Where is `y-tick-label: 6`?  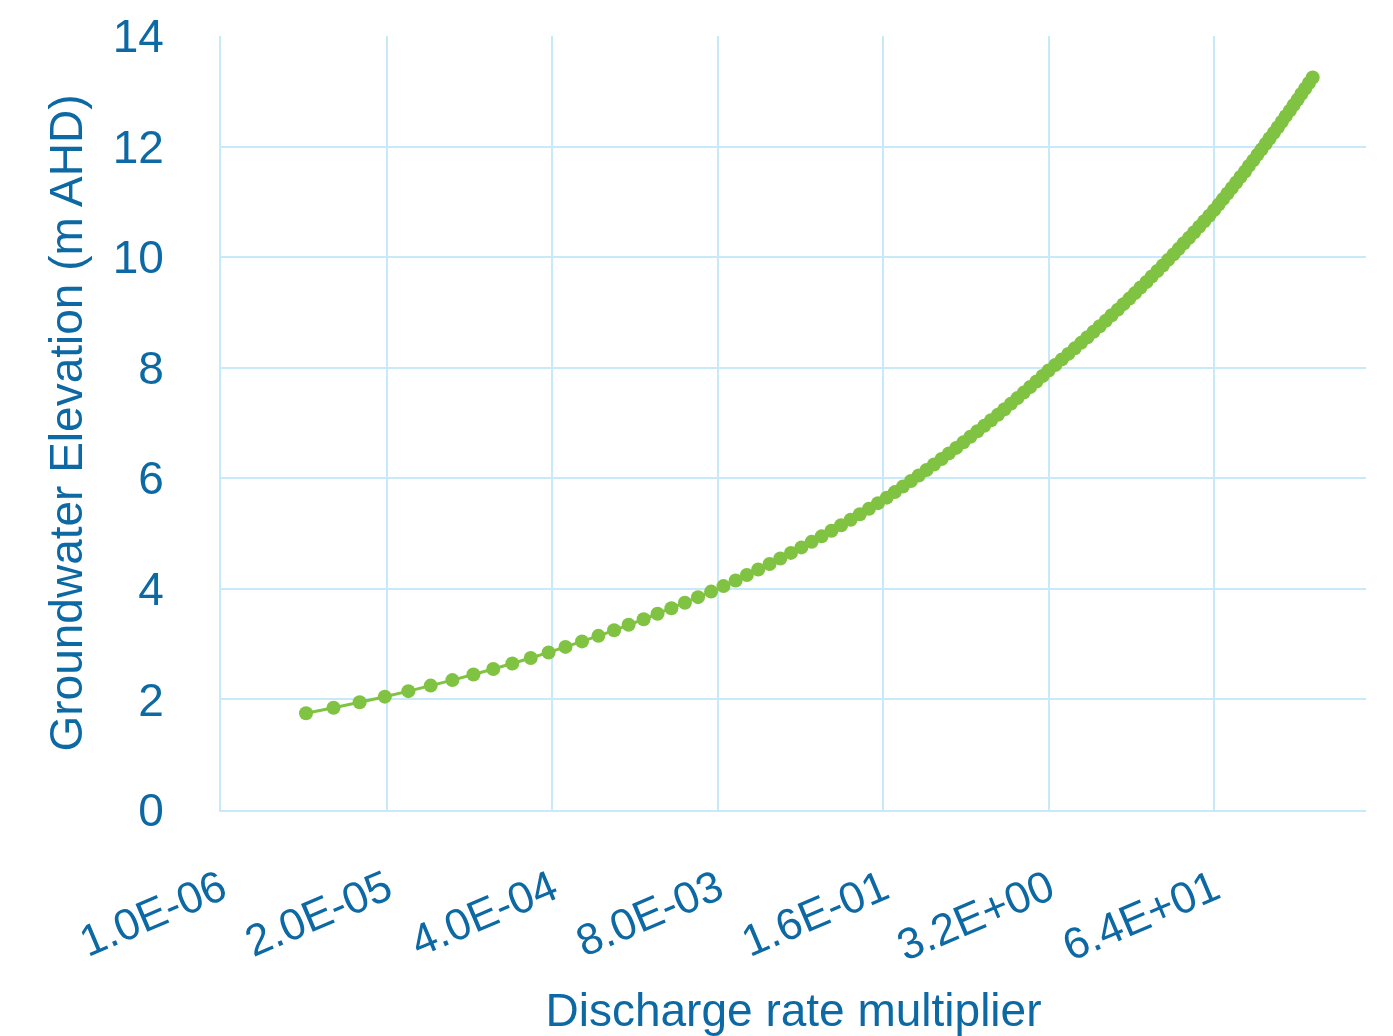
y-tick-label: 6 is located at coordinates (151, 478).